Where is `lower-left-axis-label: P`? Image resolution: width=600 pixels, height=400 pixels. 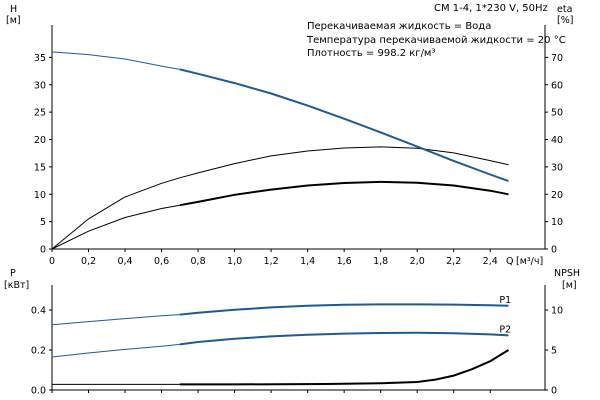
lower-left-axis-label: P is located at coordinates (13, 273).